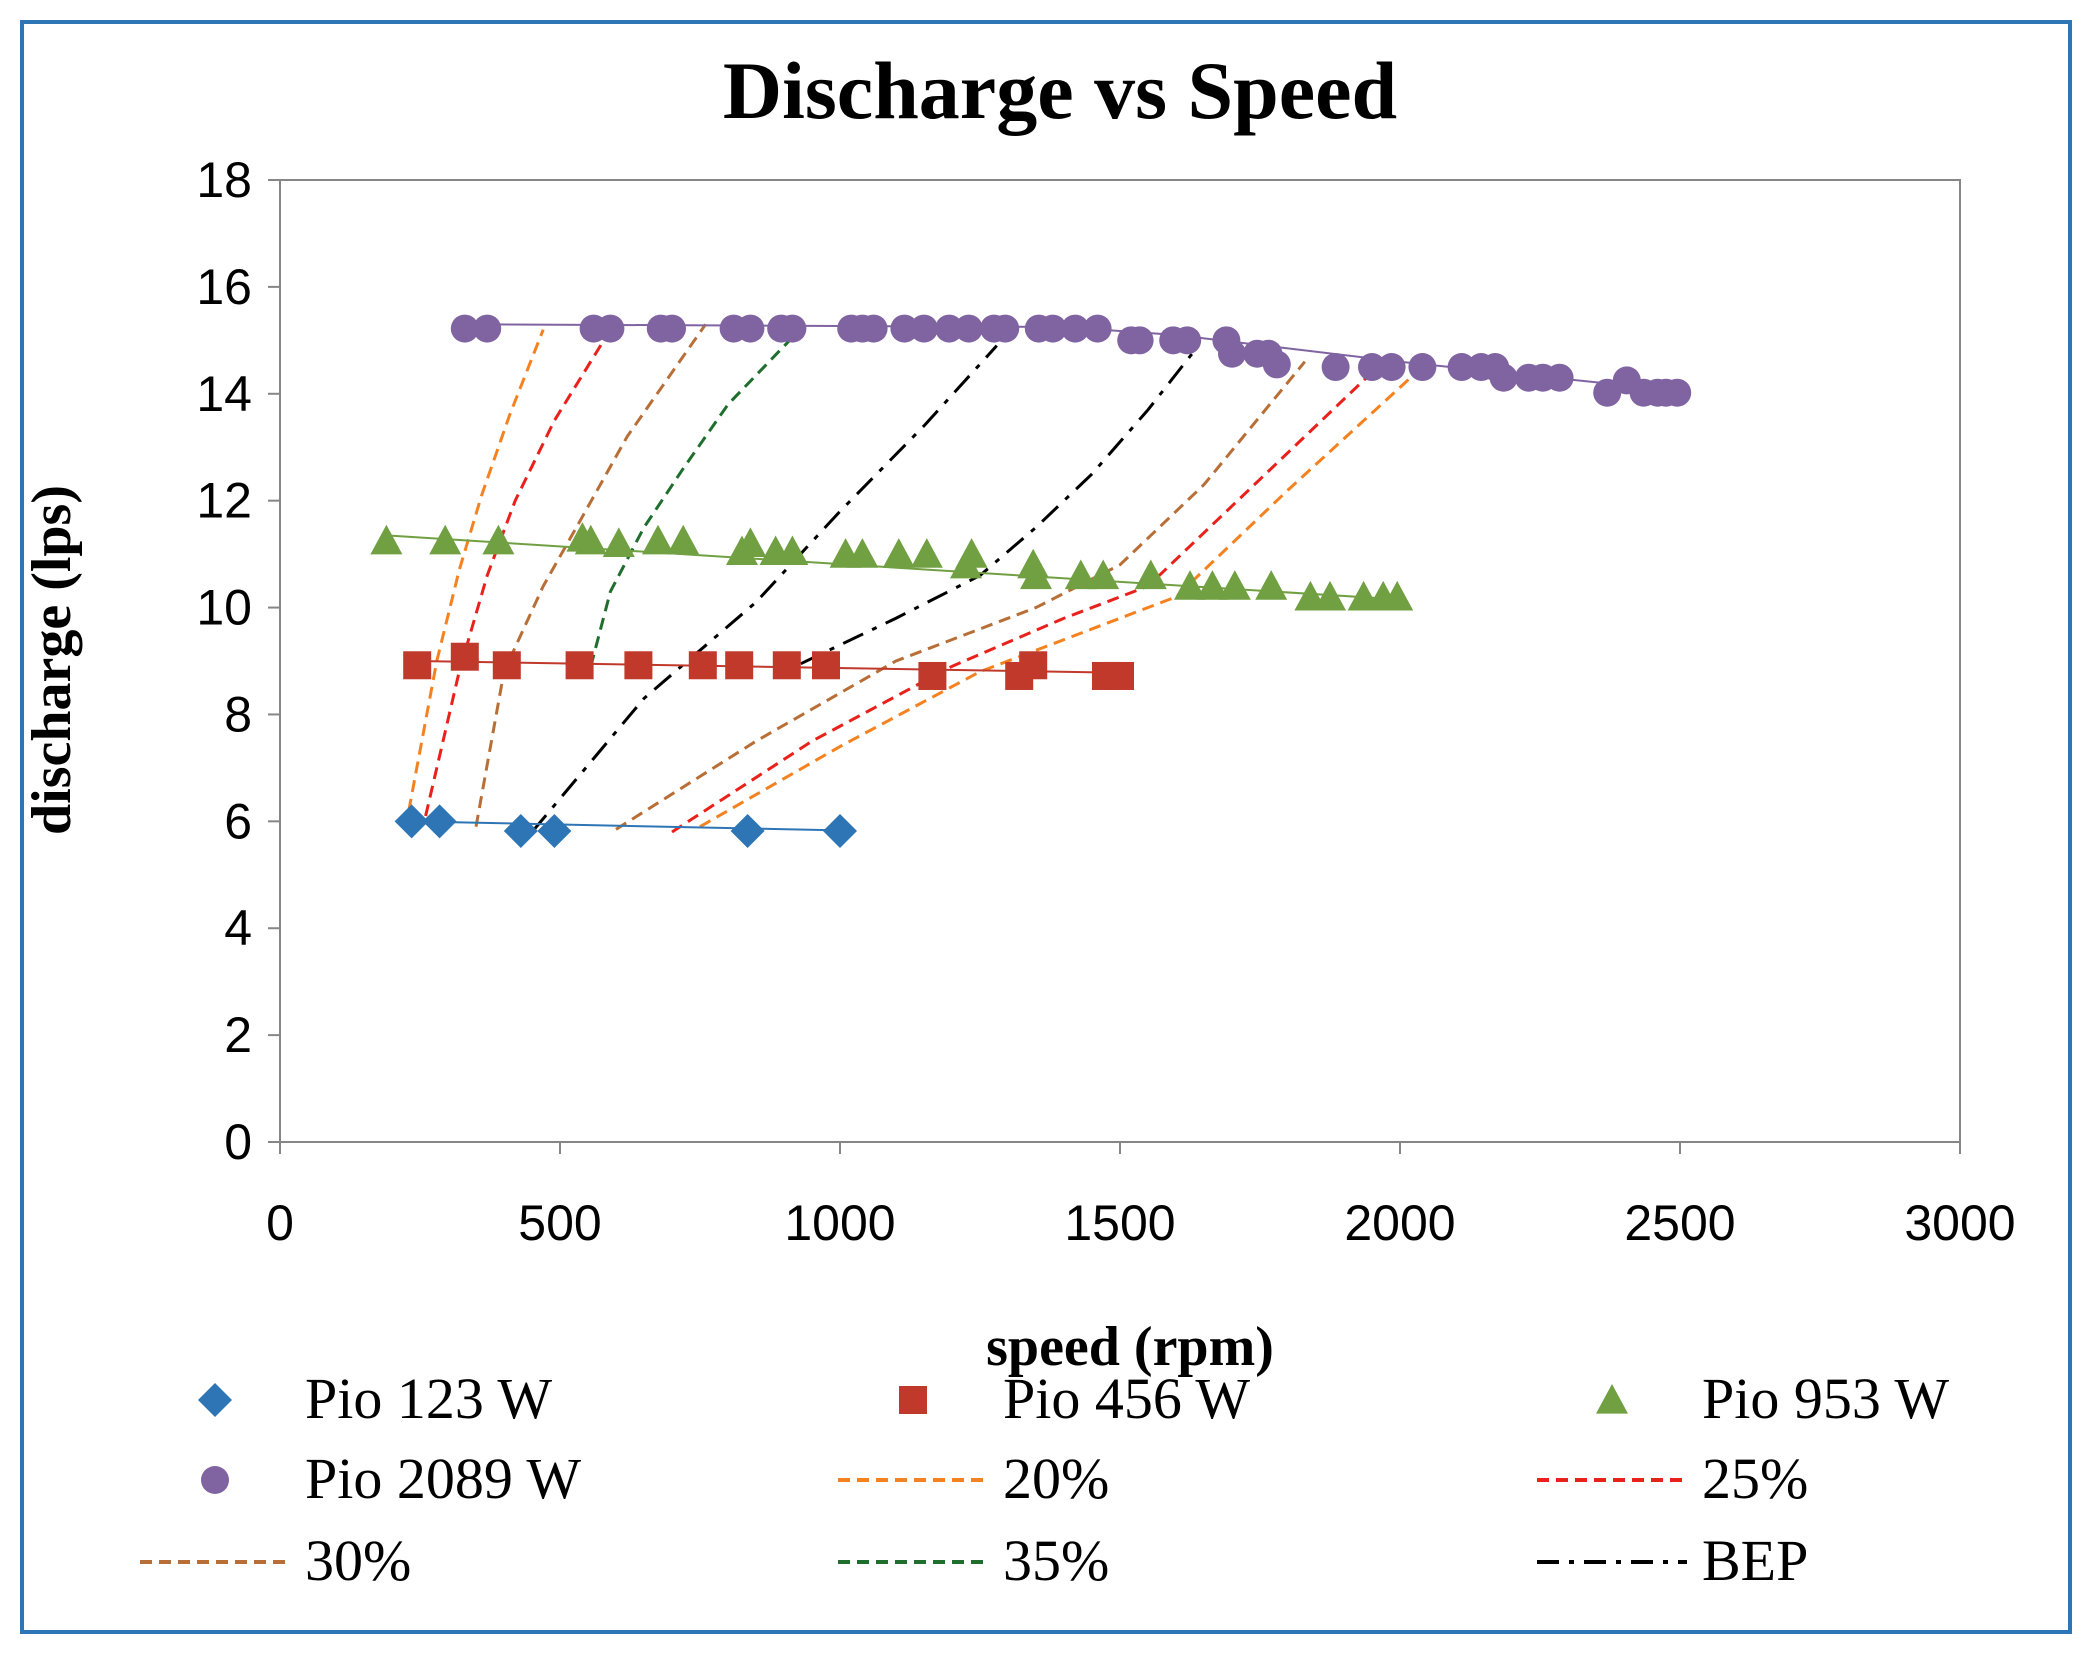 Image resolution: width=2096 pixels, height=1658 pixels. I want to click on y-tick-label-1: 2, so click(238, 1035).